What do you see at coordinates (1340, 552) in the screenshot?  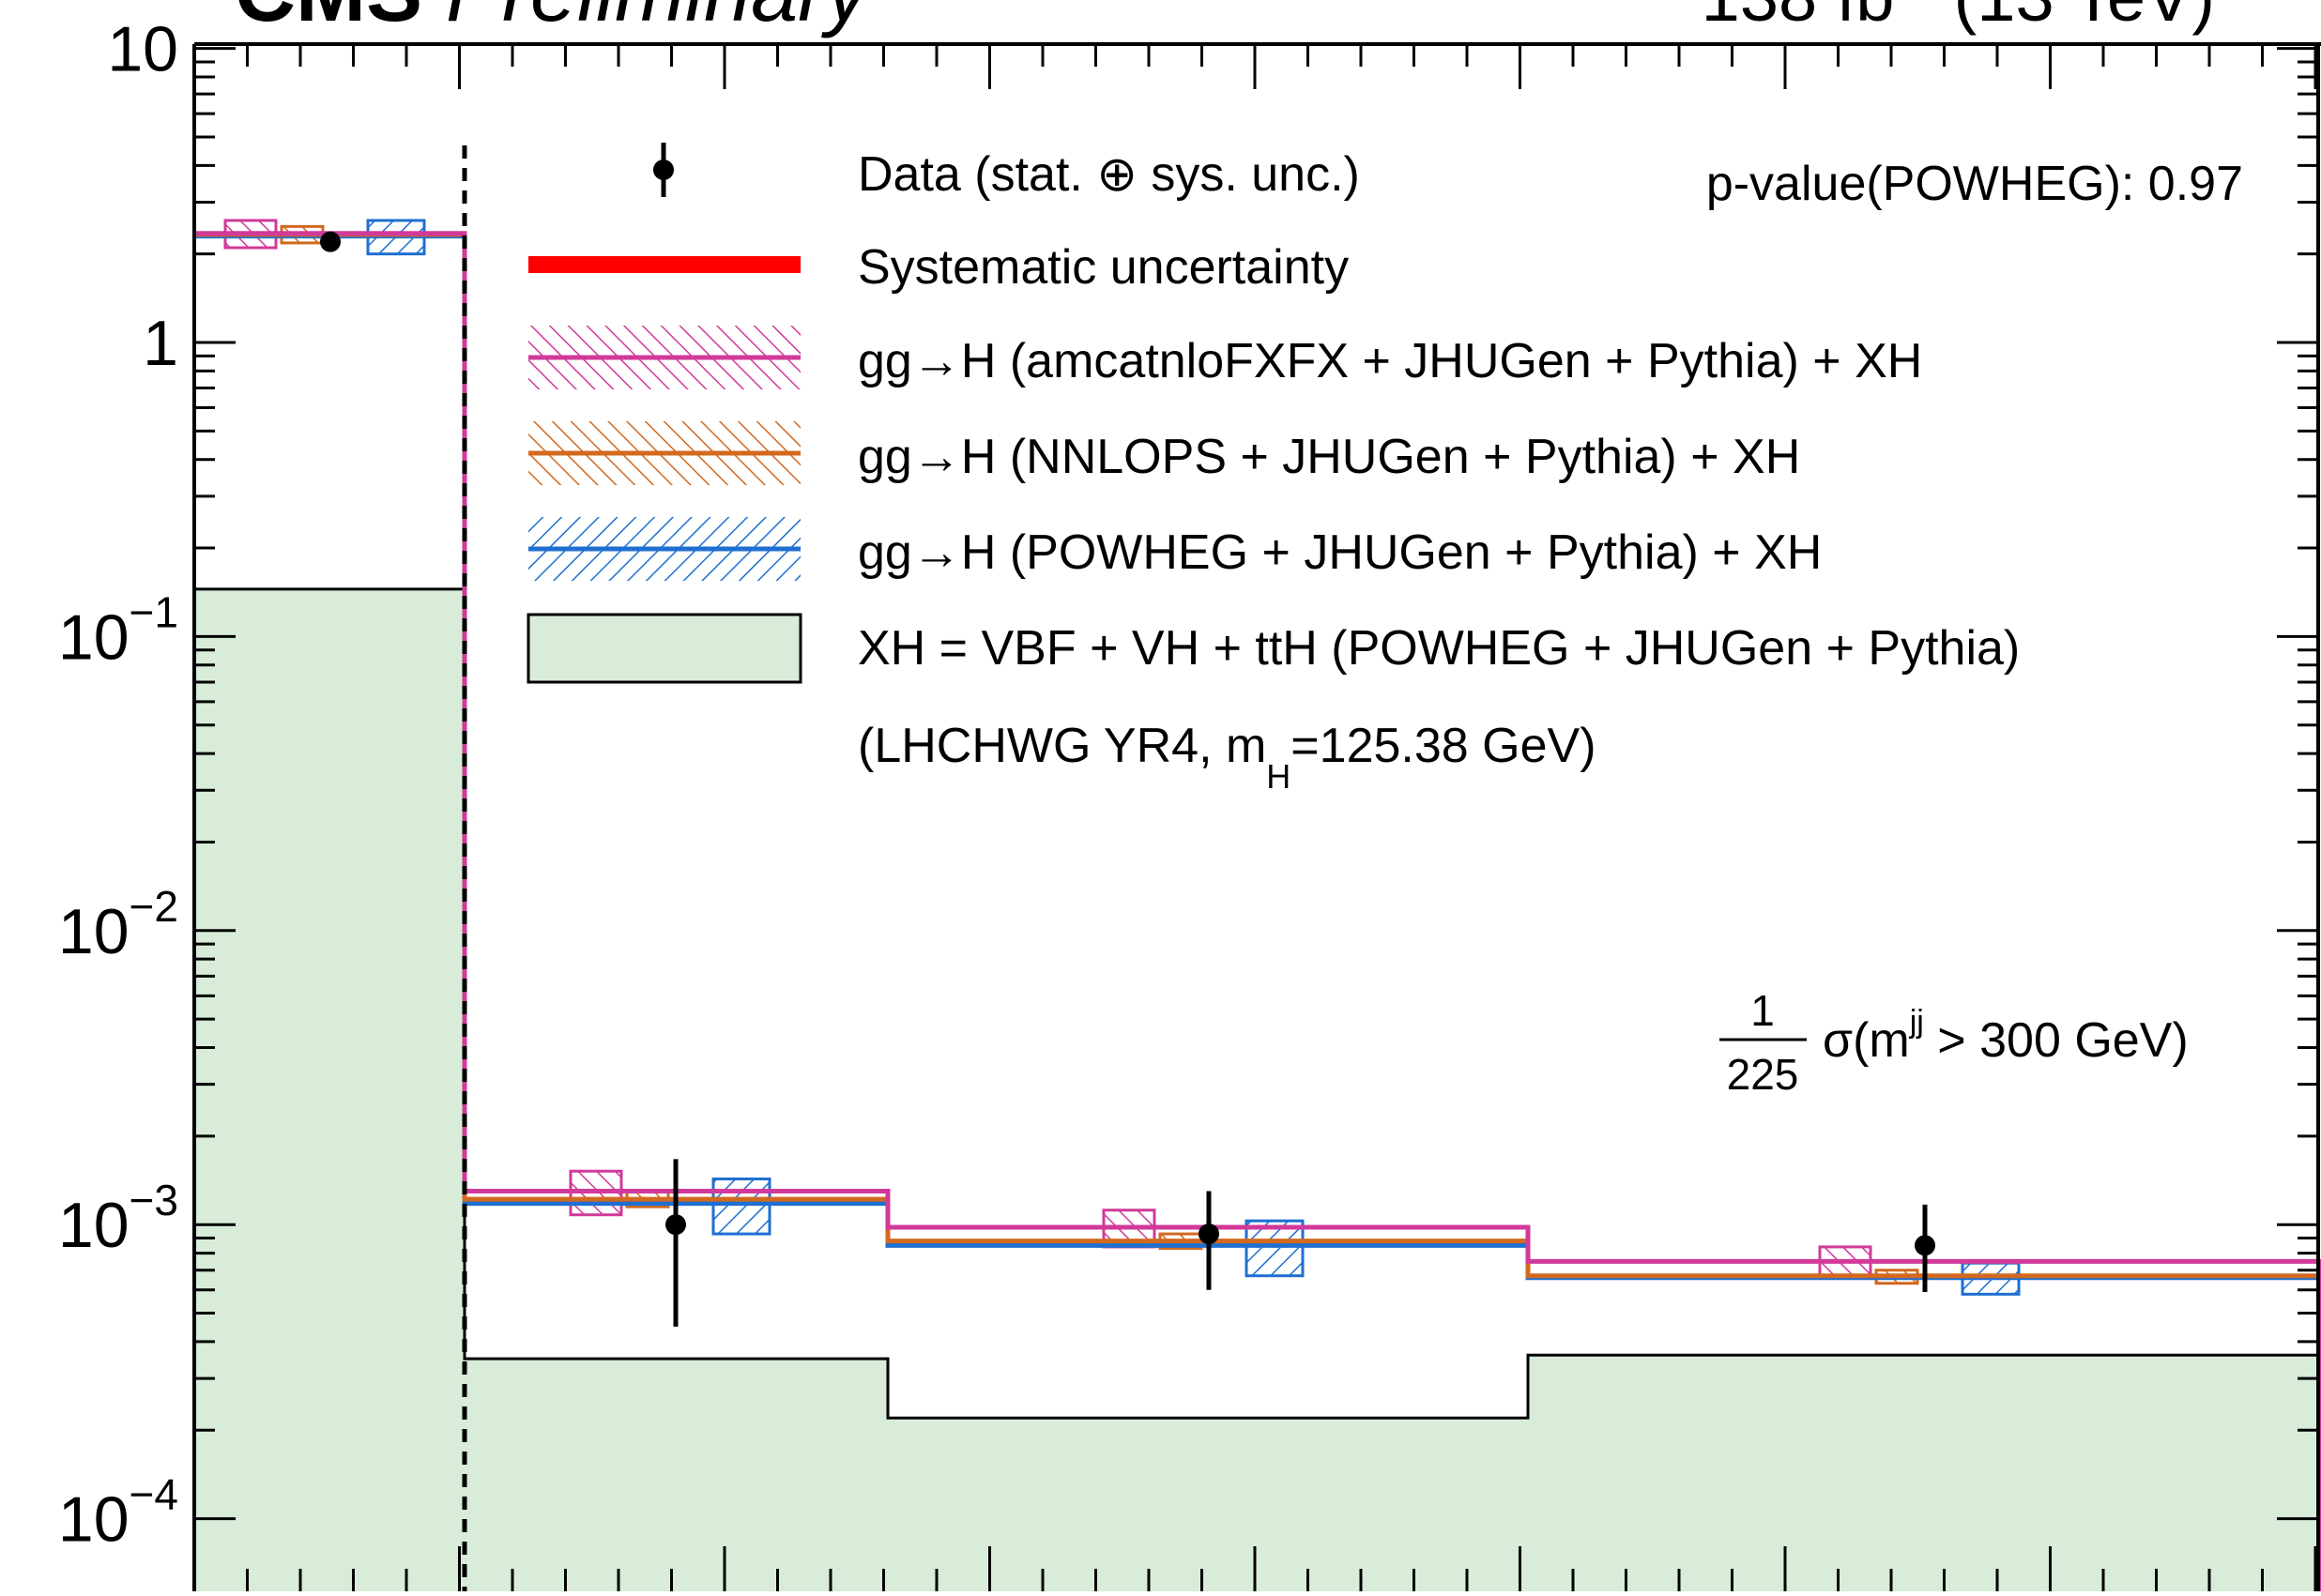 I see `legend-entry-4: gg→H (POWHEG + JHUGen + Pythia) + XH` at bounding box center [1340, 552].